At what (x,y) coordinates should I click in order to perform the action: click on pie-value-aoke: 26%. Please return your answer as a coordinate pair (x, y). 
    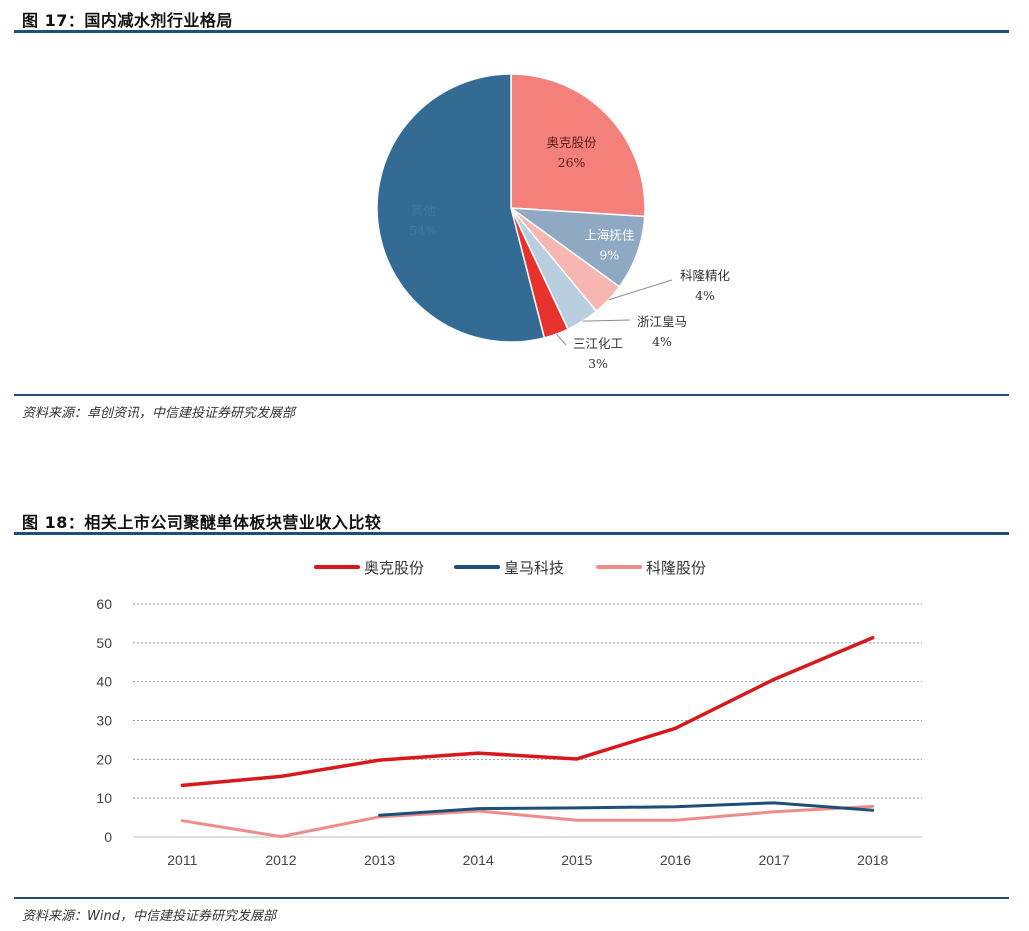
    Looking at the image, I should click on (572, 162).